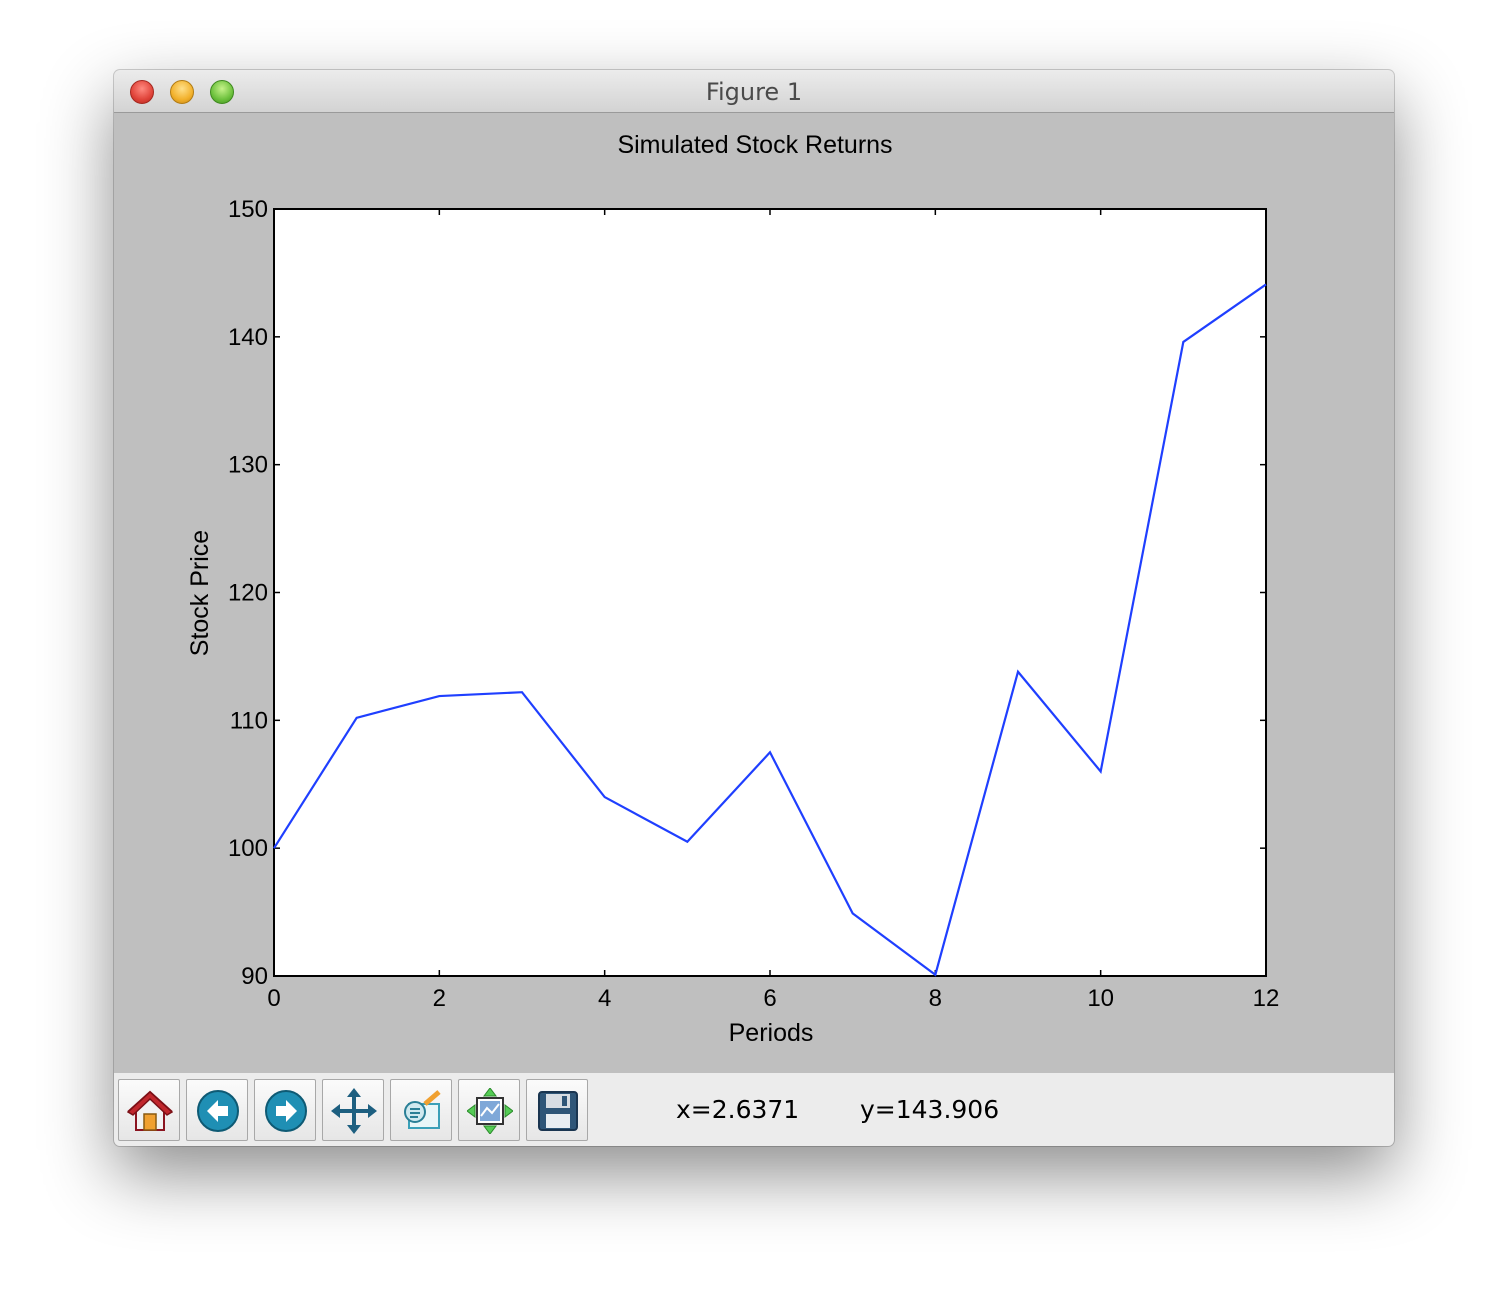  I want to click on save-button, so click(557, 1110).